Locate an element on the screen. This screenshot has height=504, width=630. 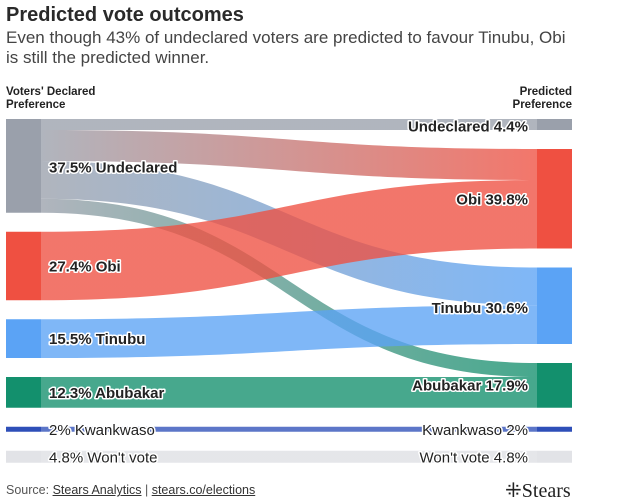
right-label-wontvote: Won't vote 4.8% is located at coordinates (474, 457).